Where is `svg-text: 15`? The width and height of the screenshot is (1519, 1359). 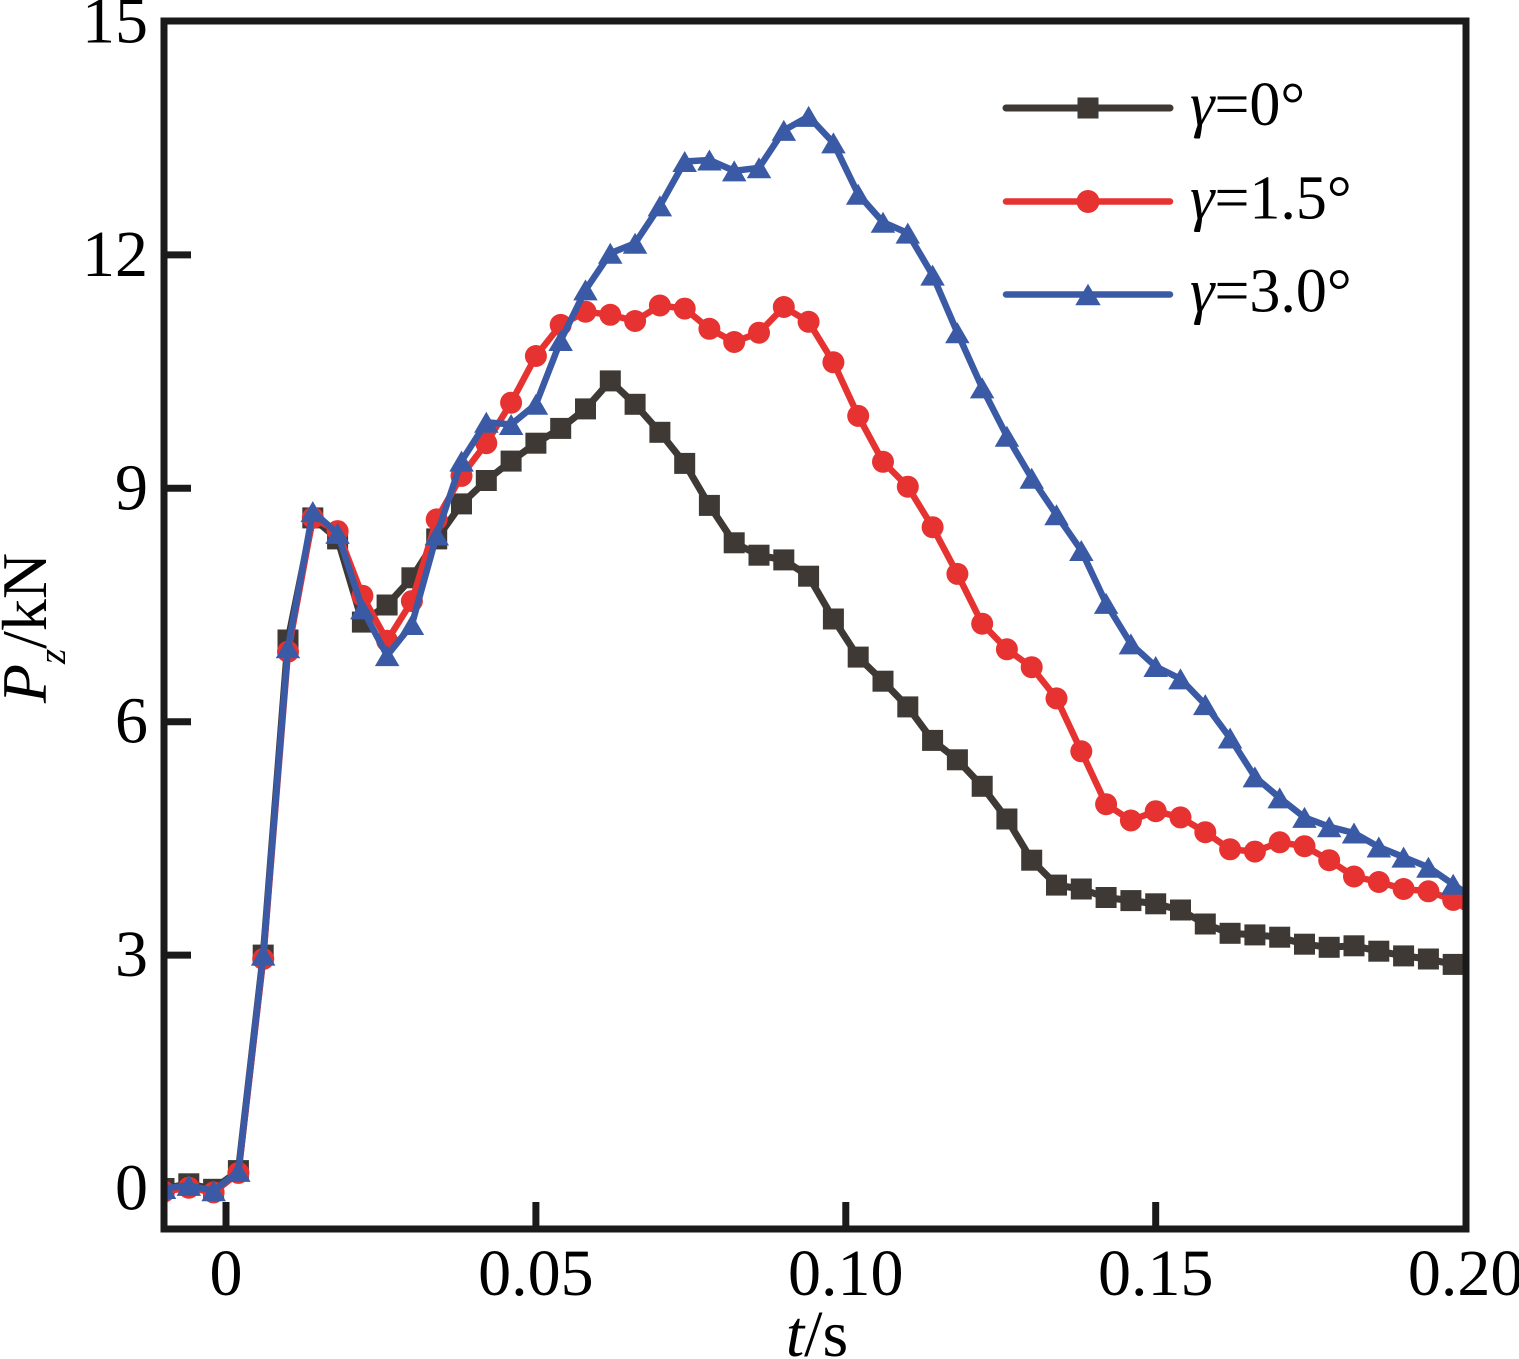
svg-text: 15 is located at coordinates (115, 29).